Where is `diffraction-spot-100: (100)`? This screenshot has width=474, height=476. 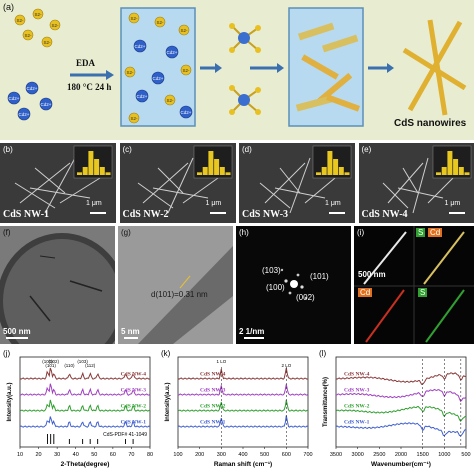 diffraction-spot-100: (100) is located at coordinates (275, 287).